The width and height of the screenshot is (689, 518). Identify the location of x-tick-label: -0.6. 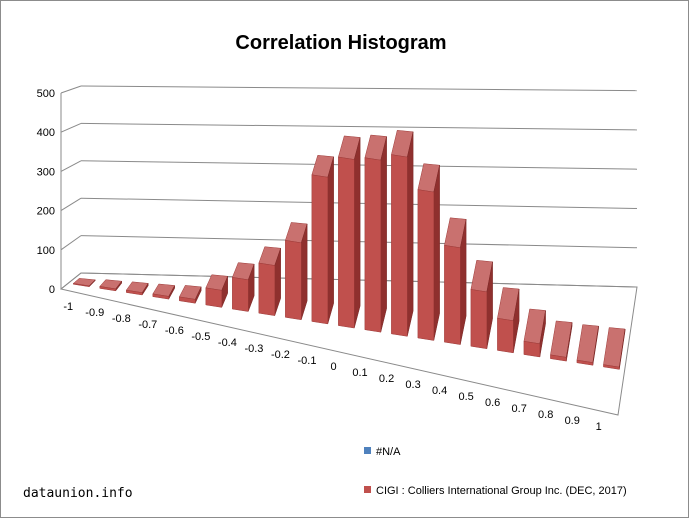
(174, 331).